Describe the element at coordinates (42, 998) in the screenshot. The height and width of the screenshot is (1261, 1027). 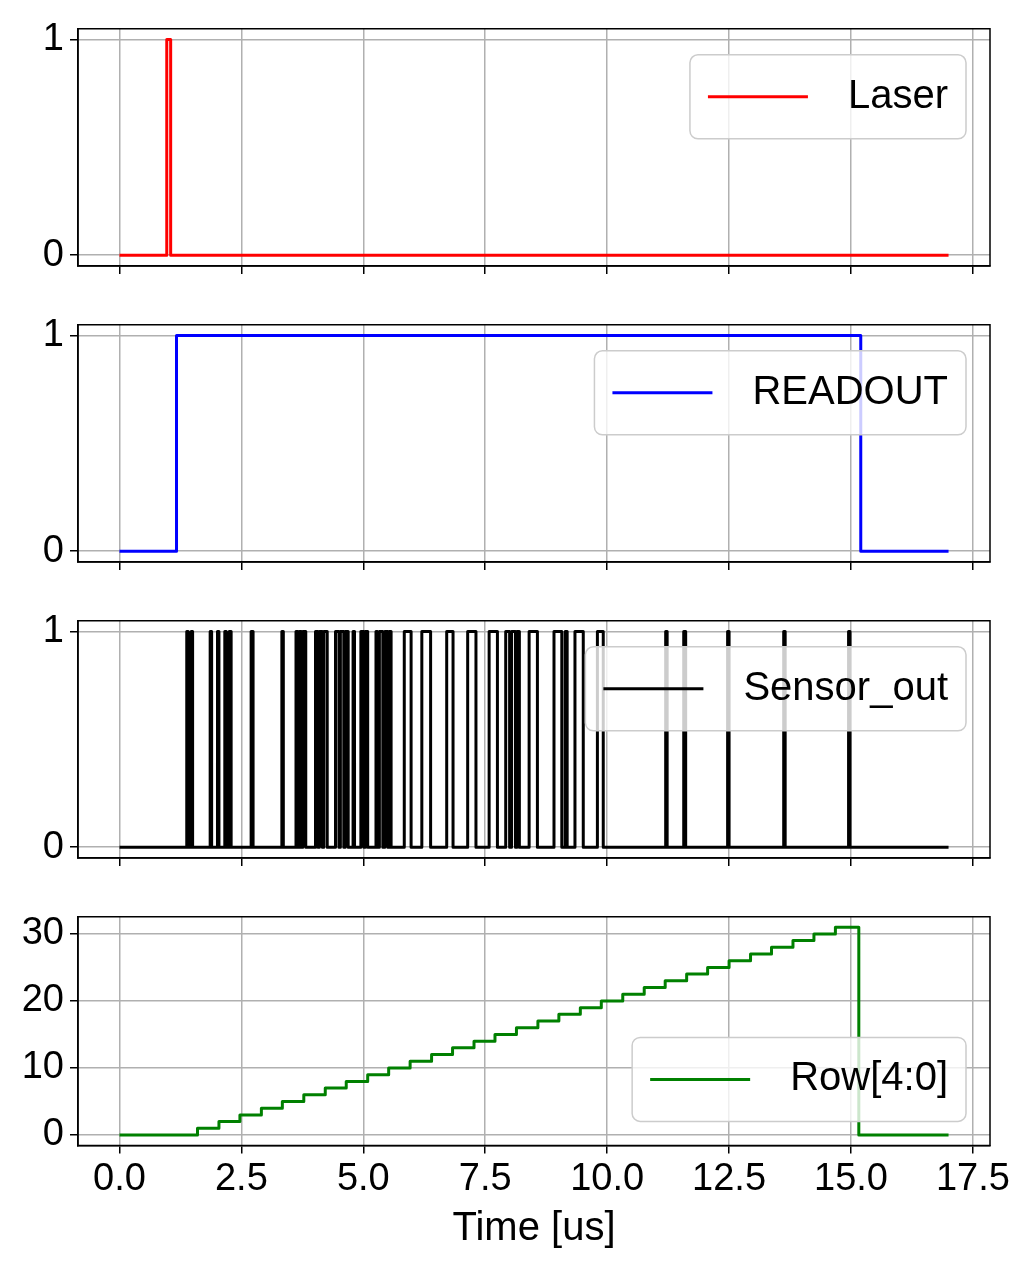
I see `y-tick-label: 20` at that location.